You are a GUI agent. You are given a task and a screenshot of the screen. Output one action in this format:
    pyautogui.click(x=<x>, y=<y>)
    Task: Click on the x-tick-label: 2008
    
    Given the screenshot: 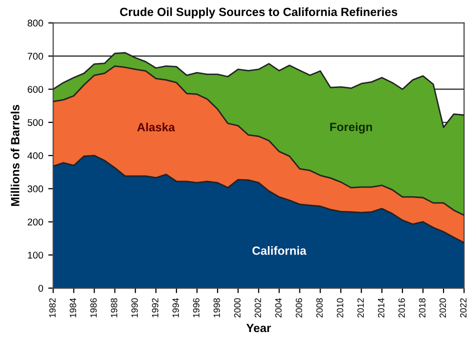 What is the action you would take?
    pyautogui.click(x=319, y=308)
    